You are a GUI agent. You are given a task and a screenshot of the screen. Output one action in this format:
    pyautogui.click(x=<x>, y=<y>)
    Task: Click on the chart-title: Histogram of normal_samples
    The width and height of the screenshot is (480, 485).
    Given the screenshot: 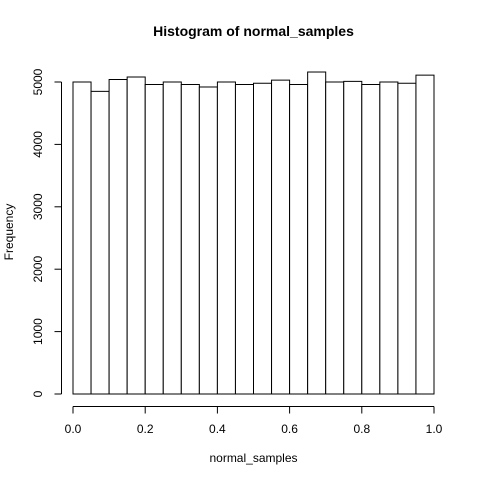 What is the action you would take?
    pyautogui.click(x=253, y=31)
    